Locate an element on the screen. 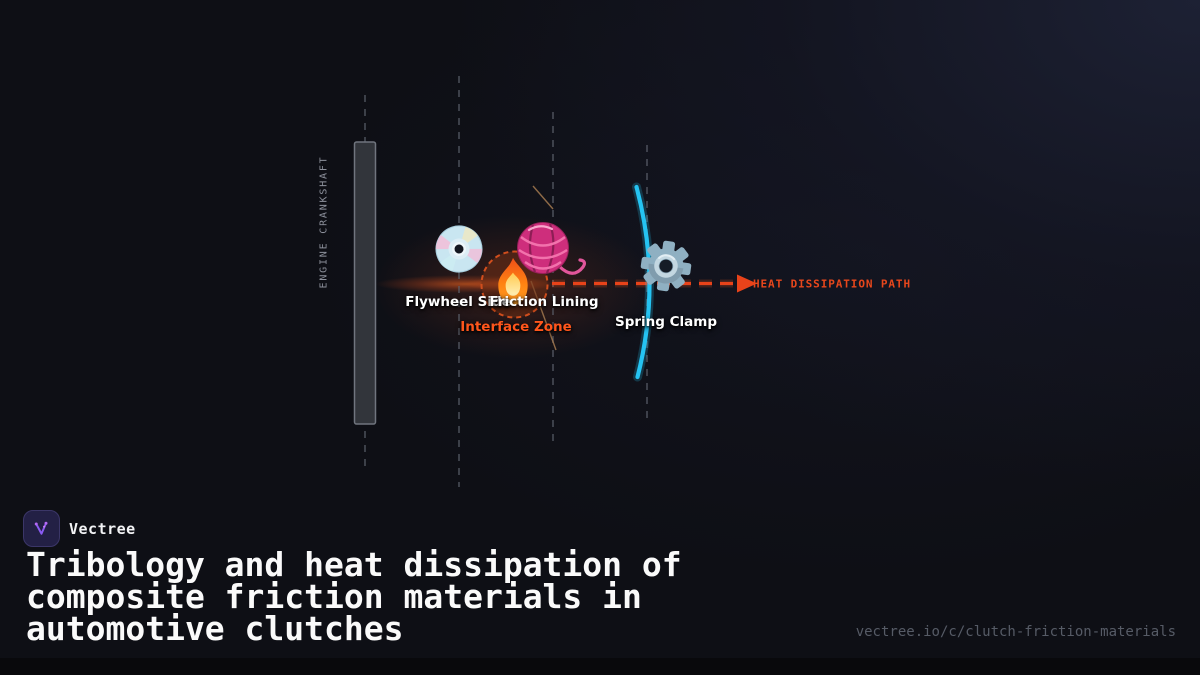 The height and width of the screenshot is (675, 1200). engine-crankshaft-label: ENGINE CRANKSHAFT is located at coordinates (324, 222).